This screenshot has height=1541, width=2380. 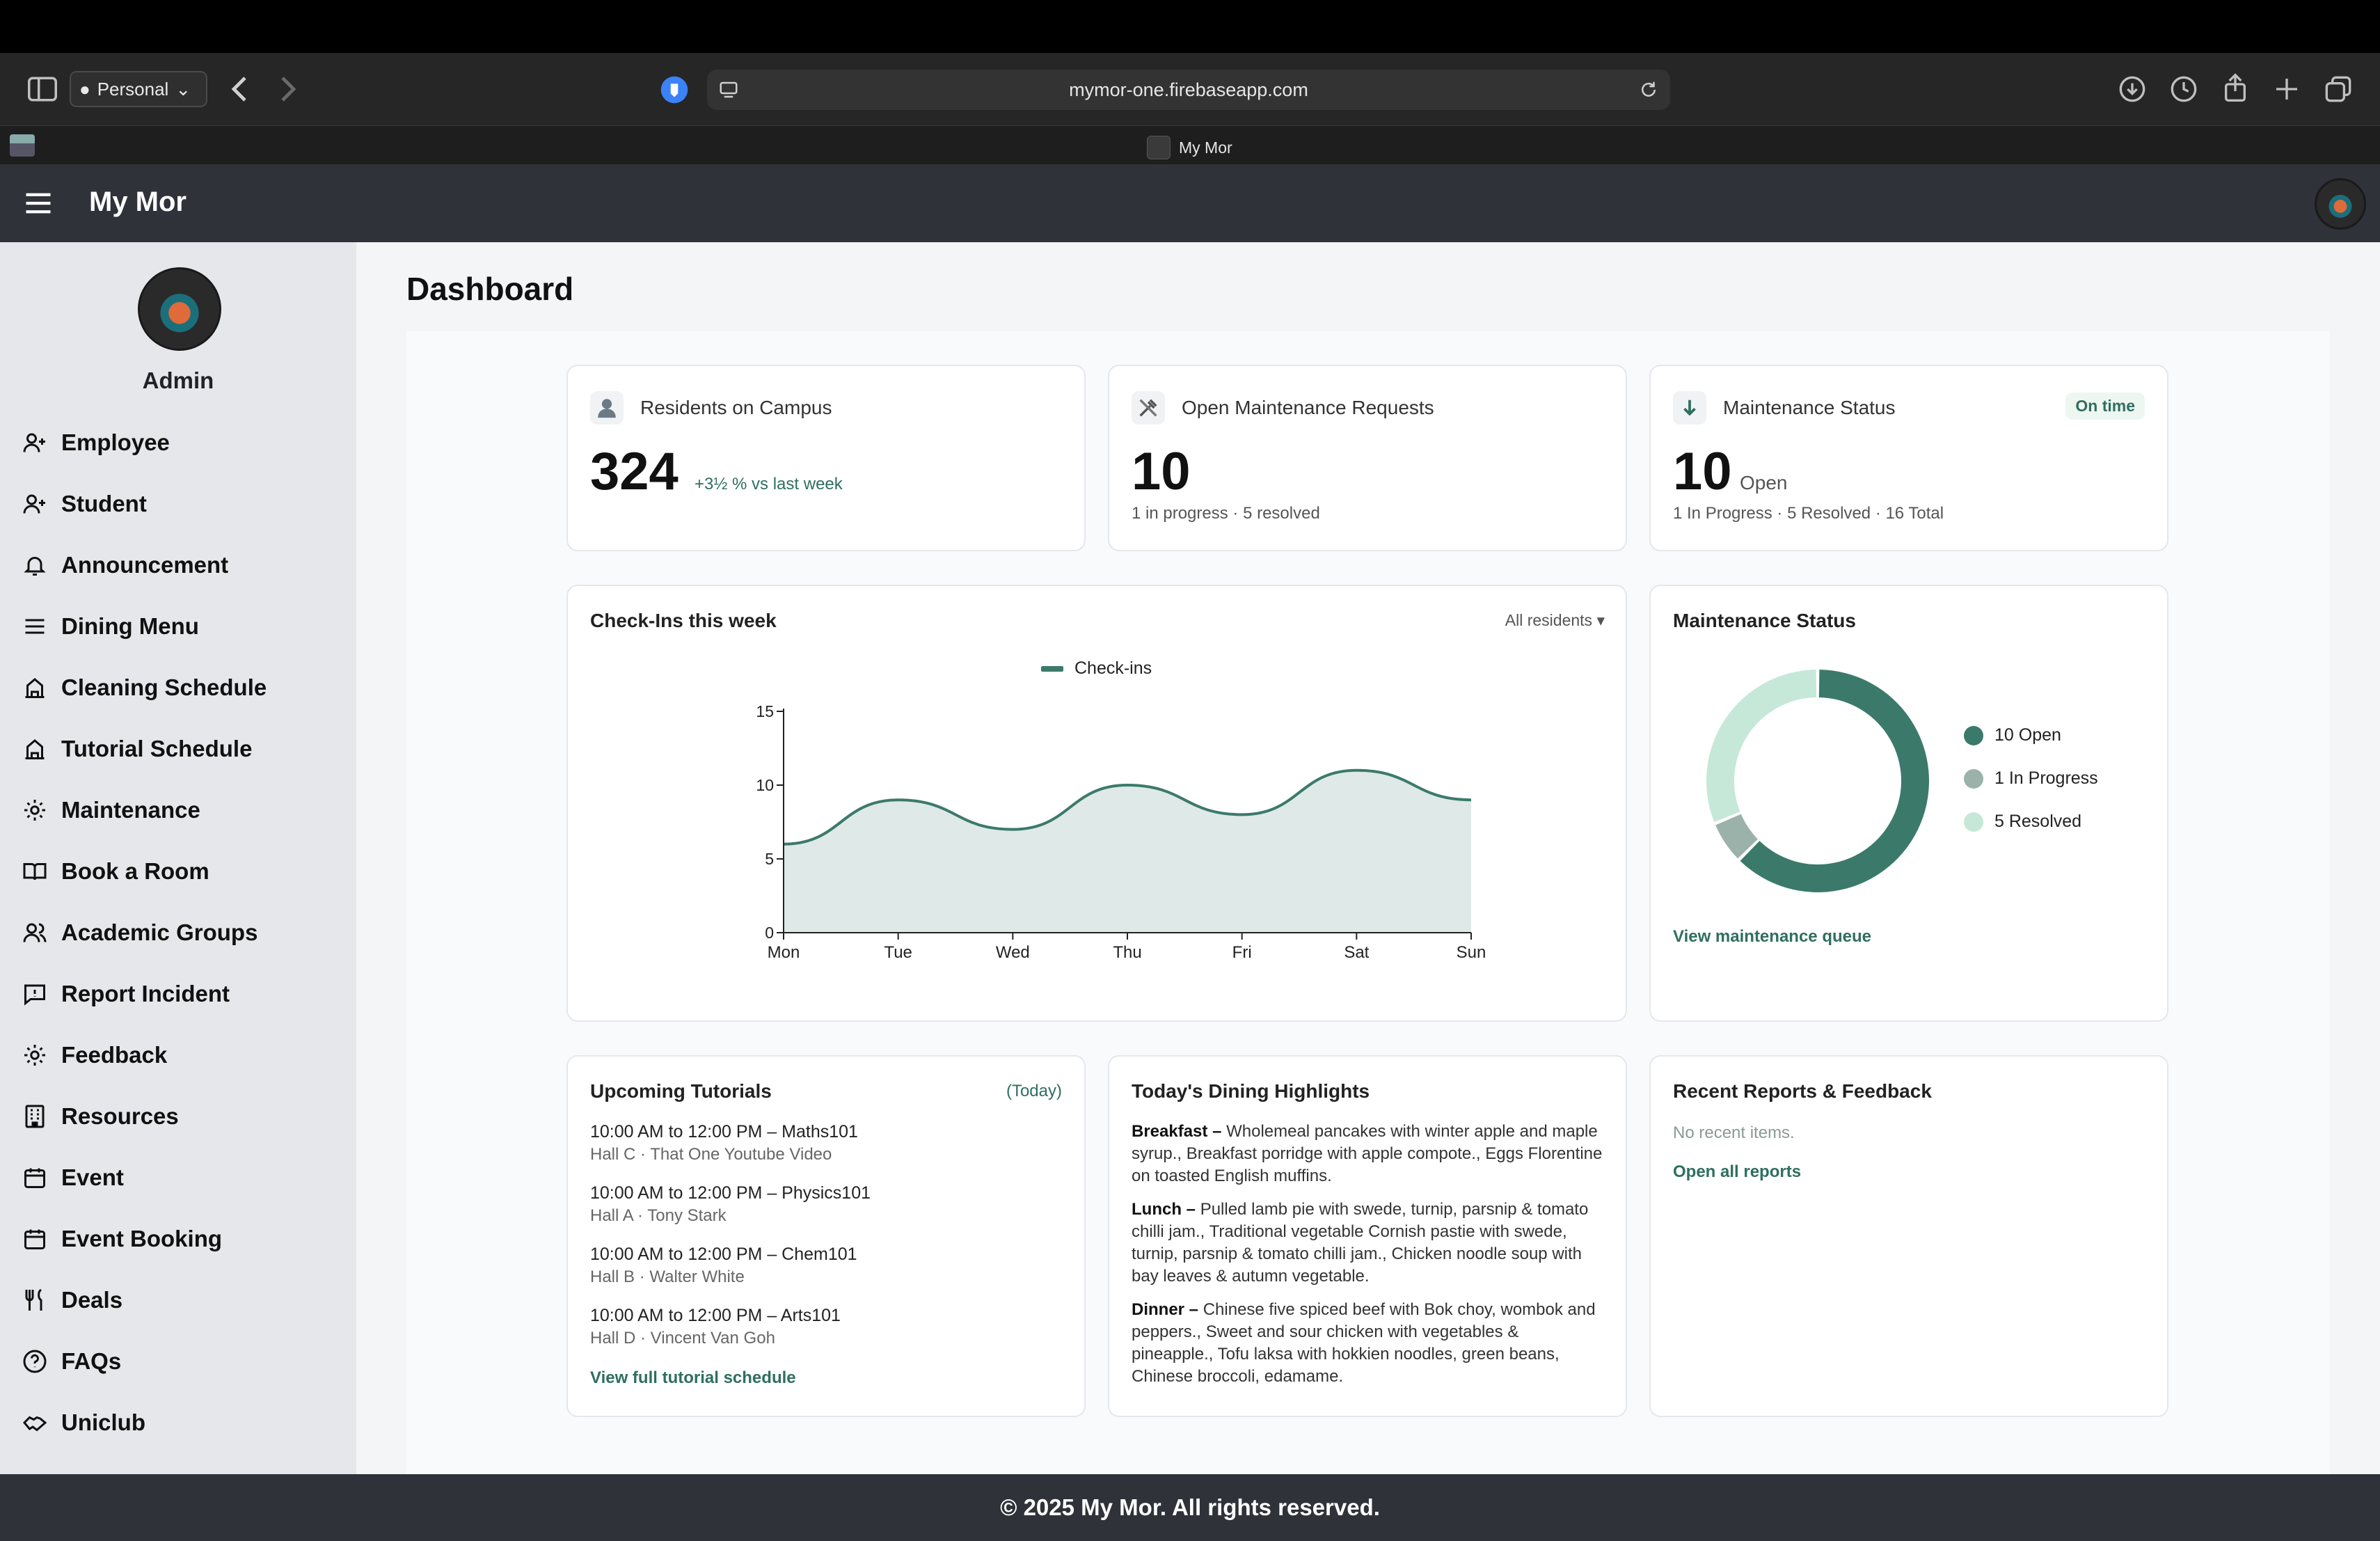 I want to click on donut-slice-open, so click(x=1834, y=781).